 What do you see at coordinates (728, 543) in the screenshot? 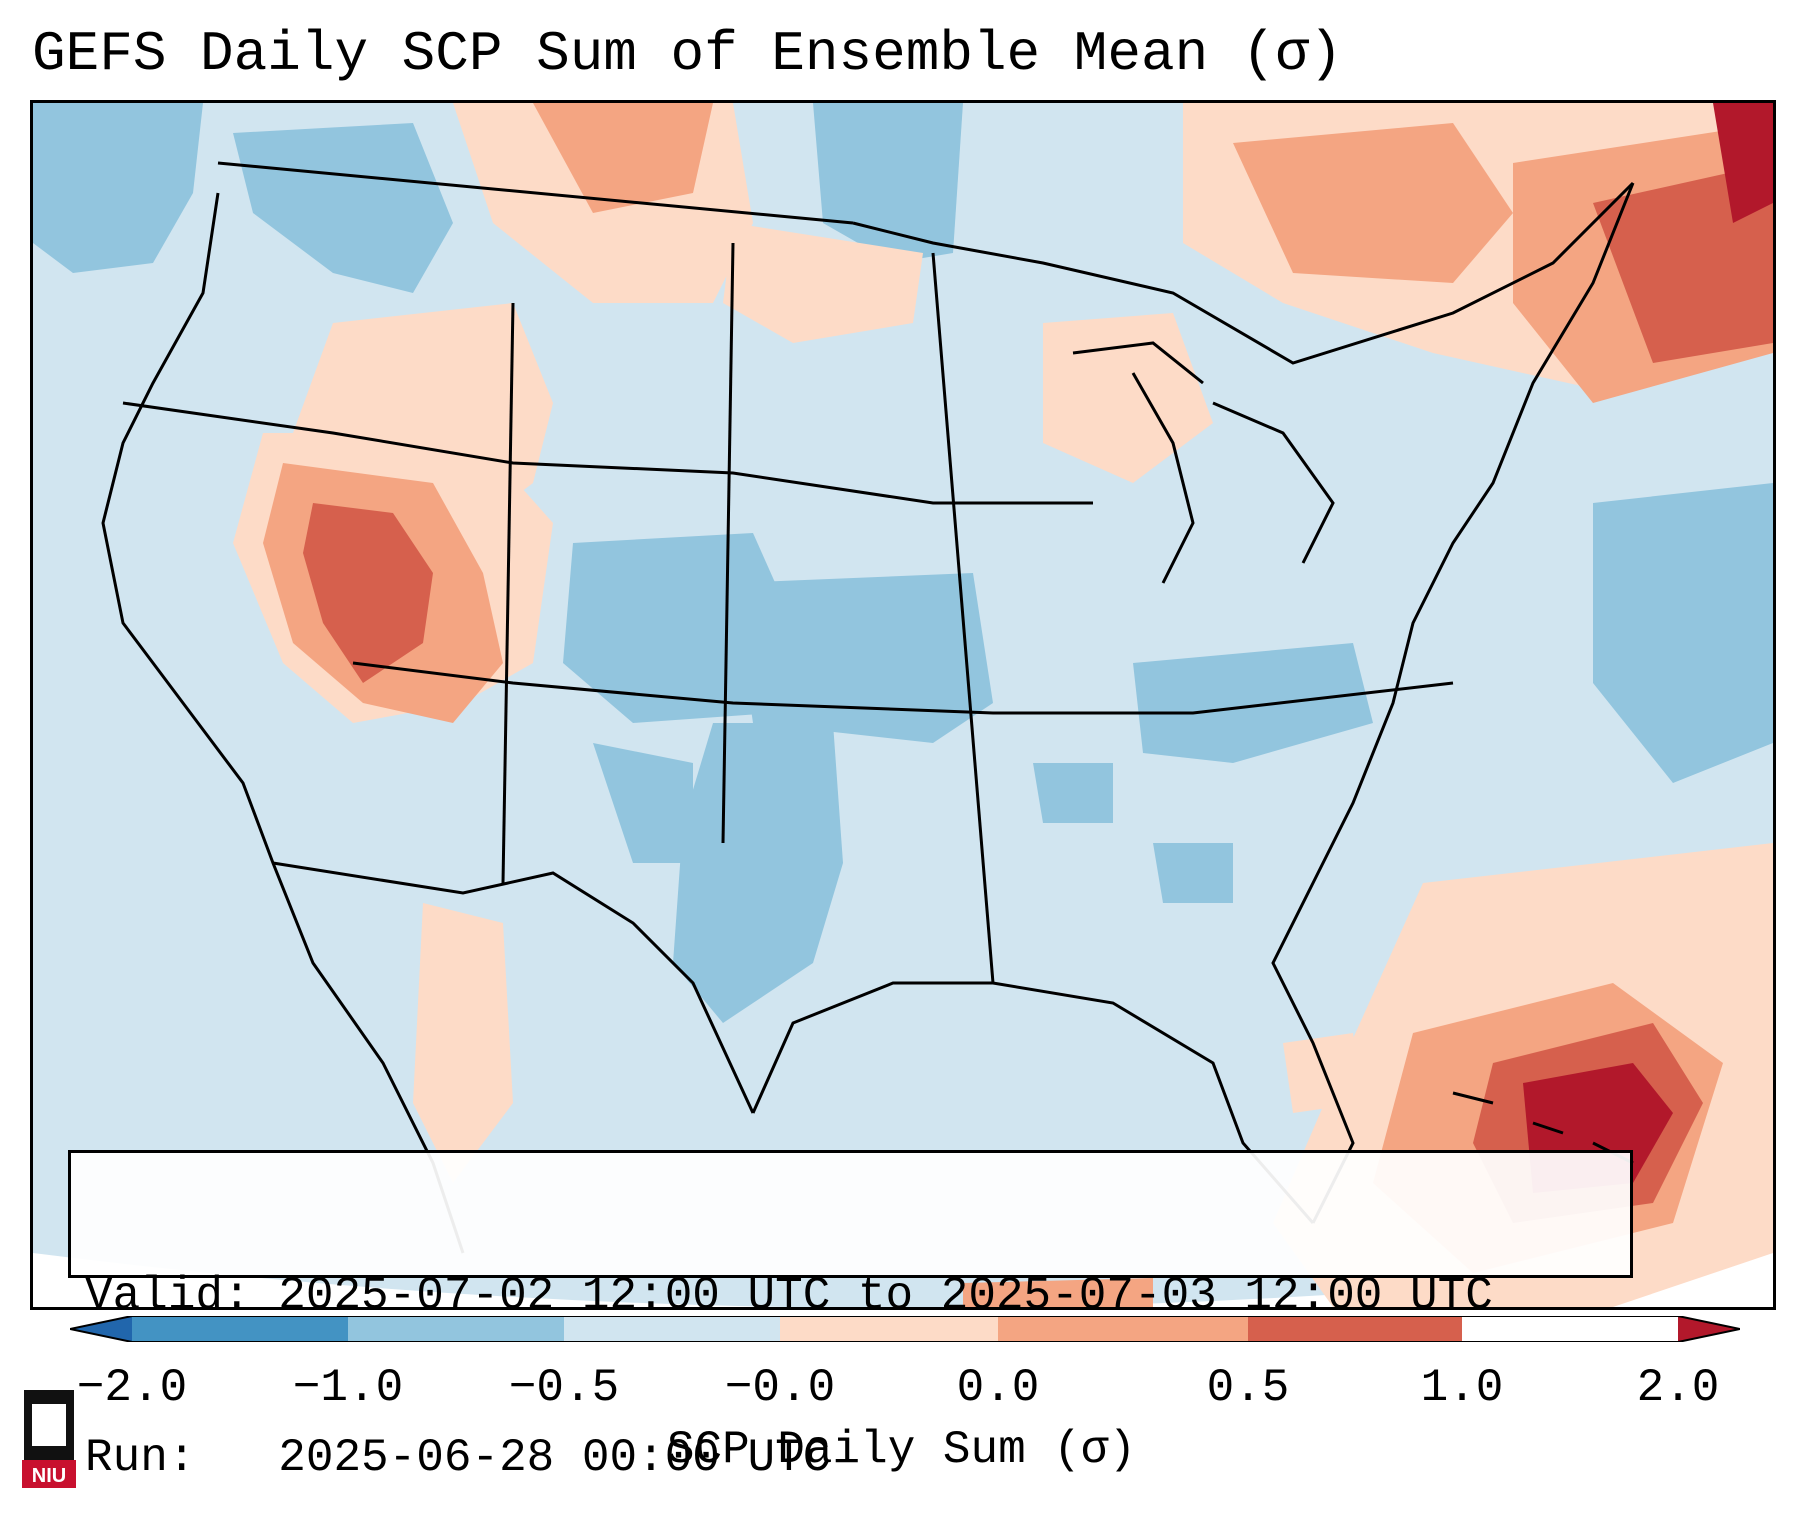
I see `state-line-colorado-kansas` at bounding box center [728, 543].